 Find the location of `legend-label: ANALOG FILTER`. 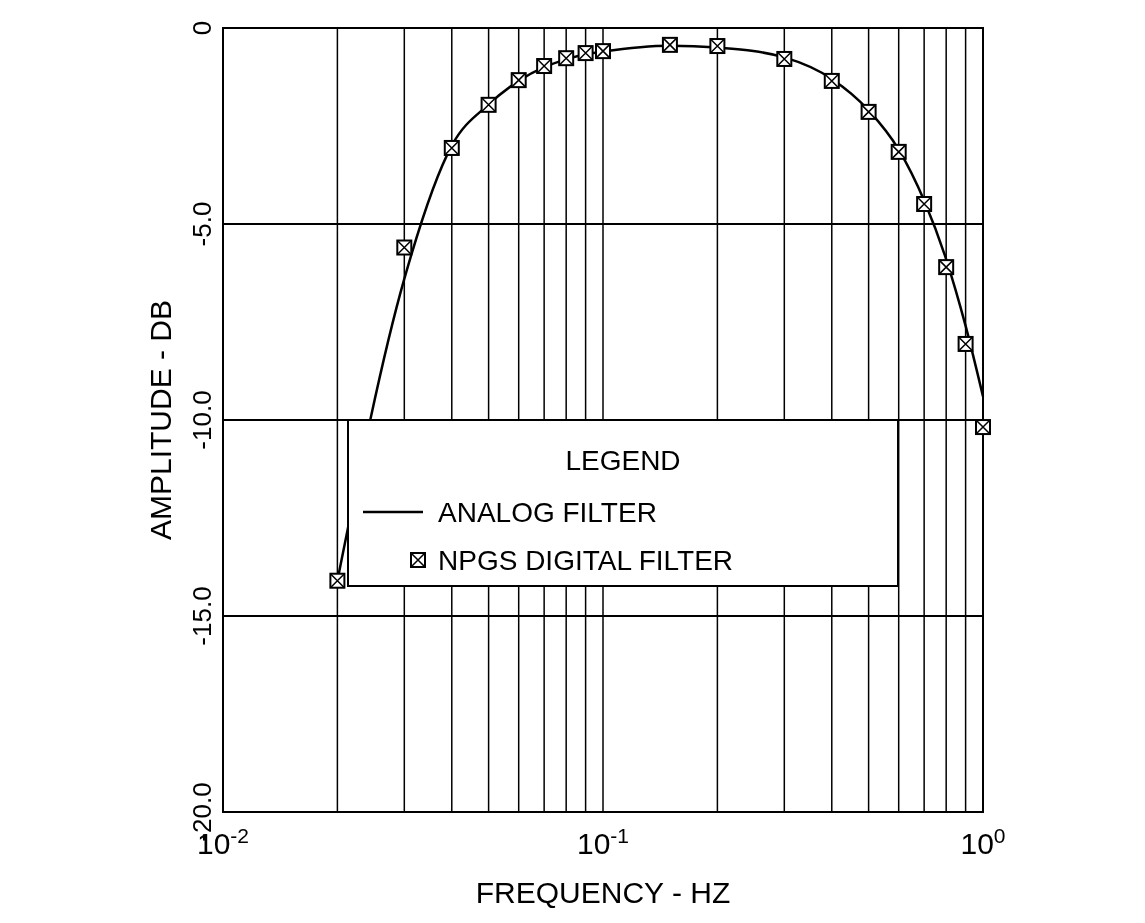

legend-label: ANALOG FILTER is located at coordinates (547, 512).